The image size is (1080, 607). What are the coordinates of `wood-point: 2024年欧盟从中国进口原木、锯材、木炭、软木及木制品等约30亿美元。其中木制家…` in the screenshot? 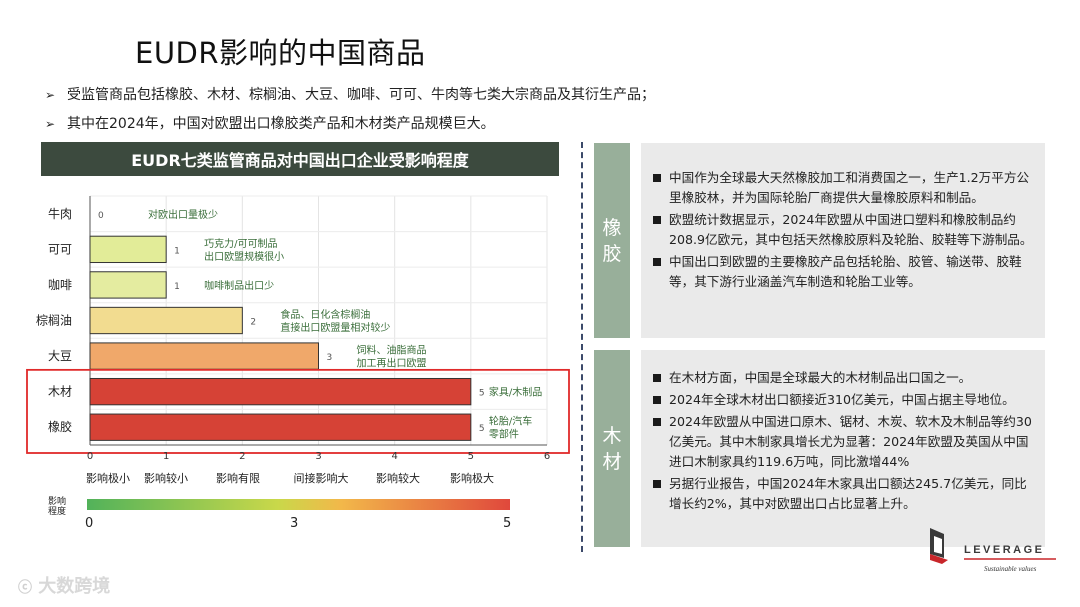 It's located at (844, 442).